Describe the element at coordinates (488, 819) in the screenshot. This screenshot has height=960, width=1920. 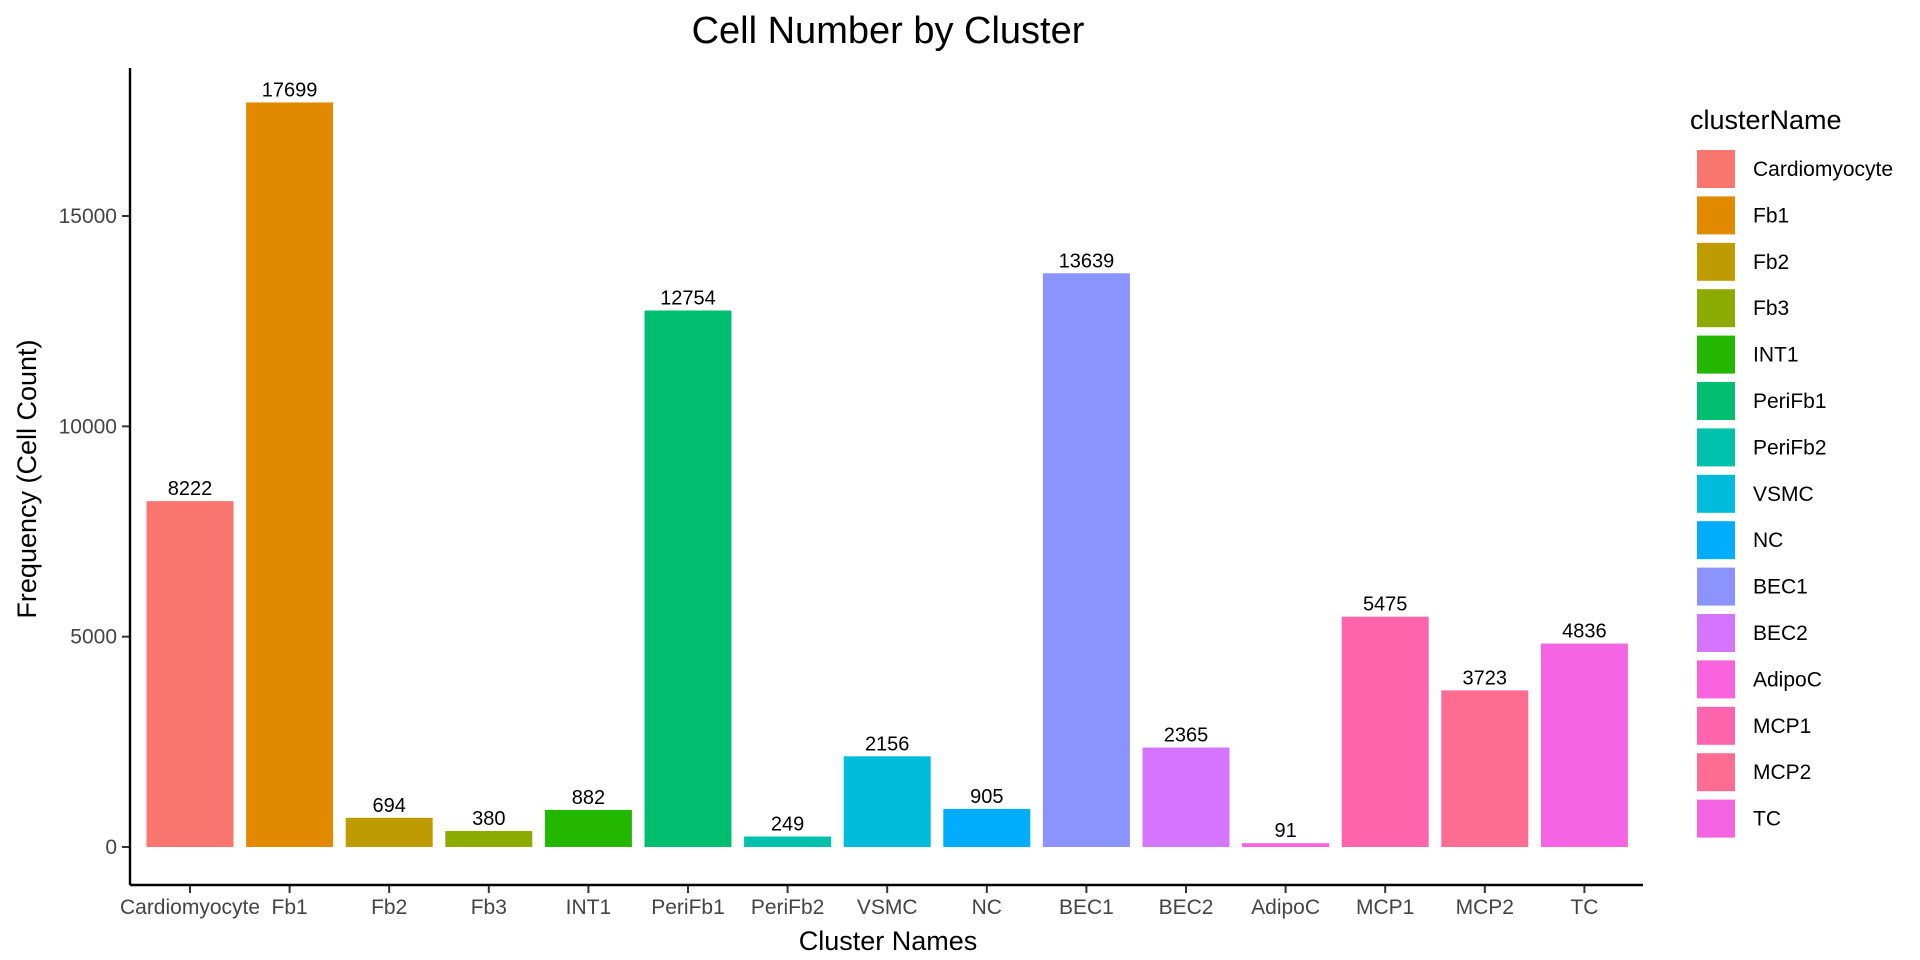
I see `data-label-fb3: 380` at that location.